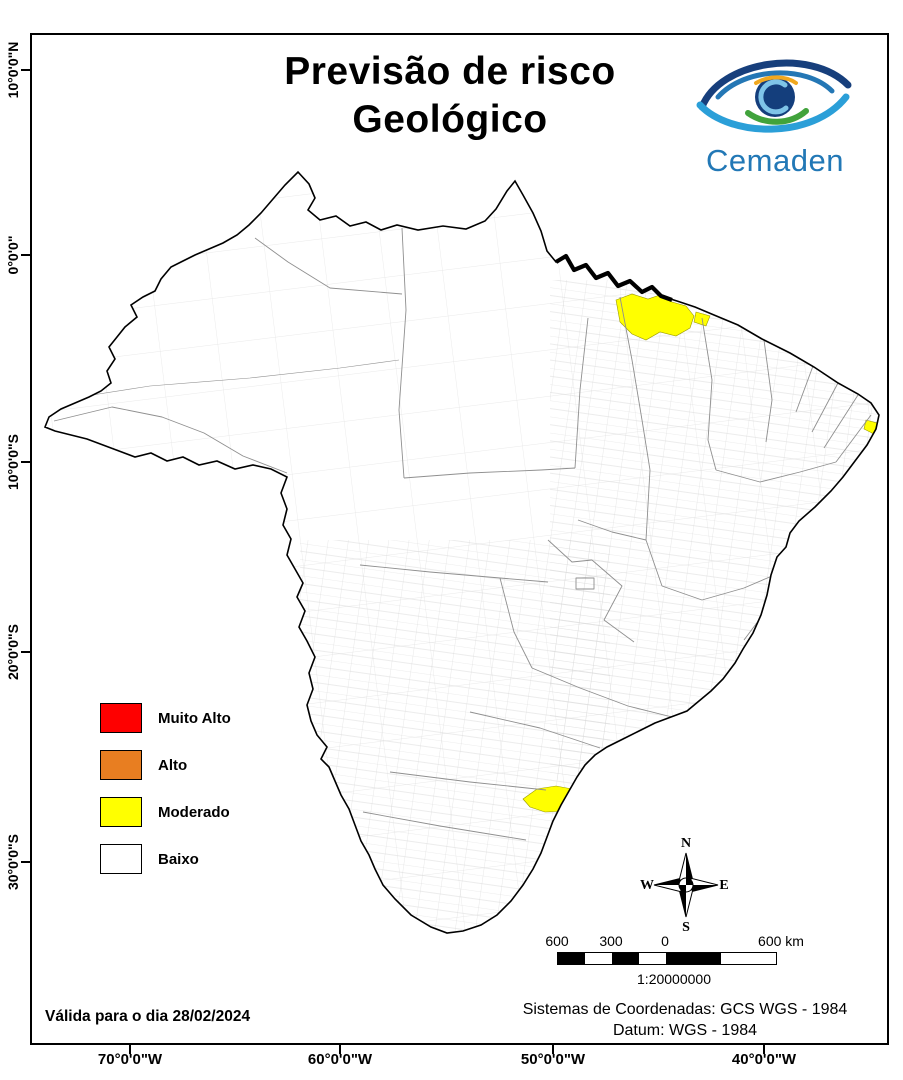 The image size is (903, 1080). What do you see at coordinates (450, 71) in the screenshot?
I see `page-title-line1: Previsão de risco` at bounding box center [450, 71].